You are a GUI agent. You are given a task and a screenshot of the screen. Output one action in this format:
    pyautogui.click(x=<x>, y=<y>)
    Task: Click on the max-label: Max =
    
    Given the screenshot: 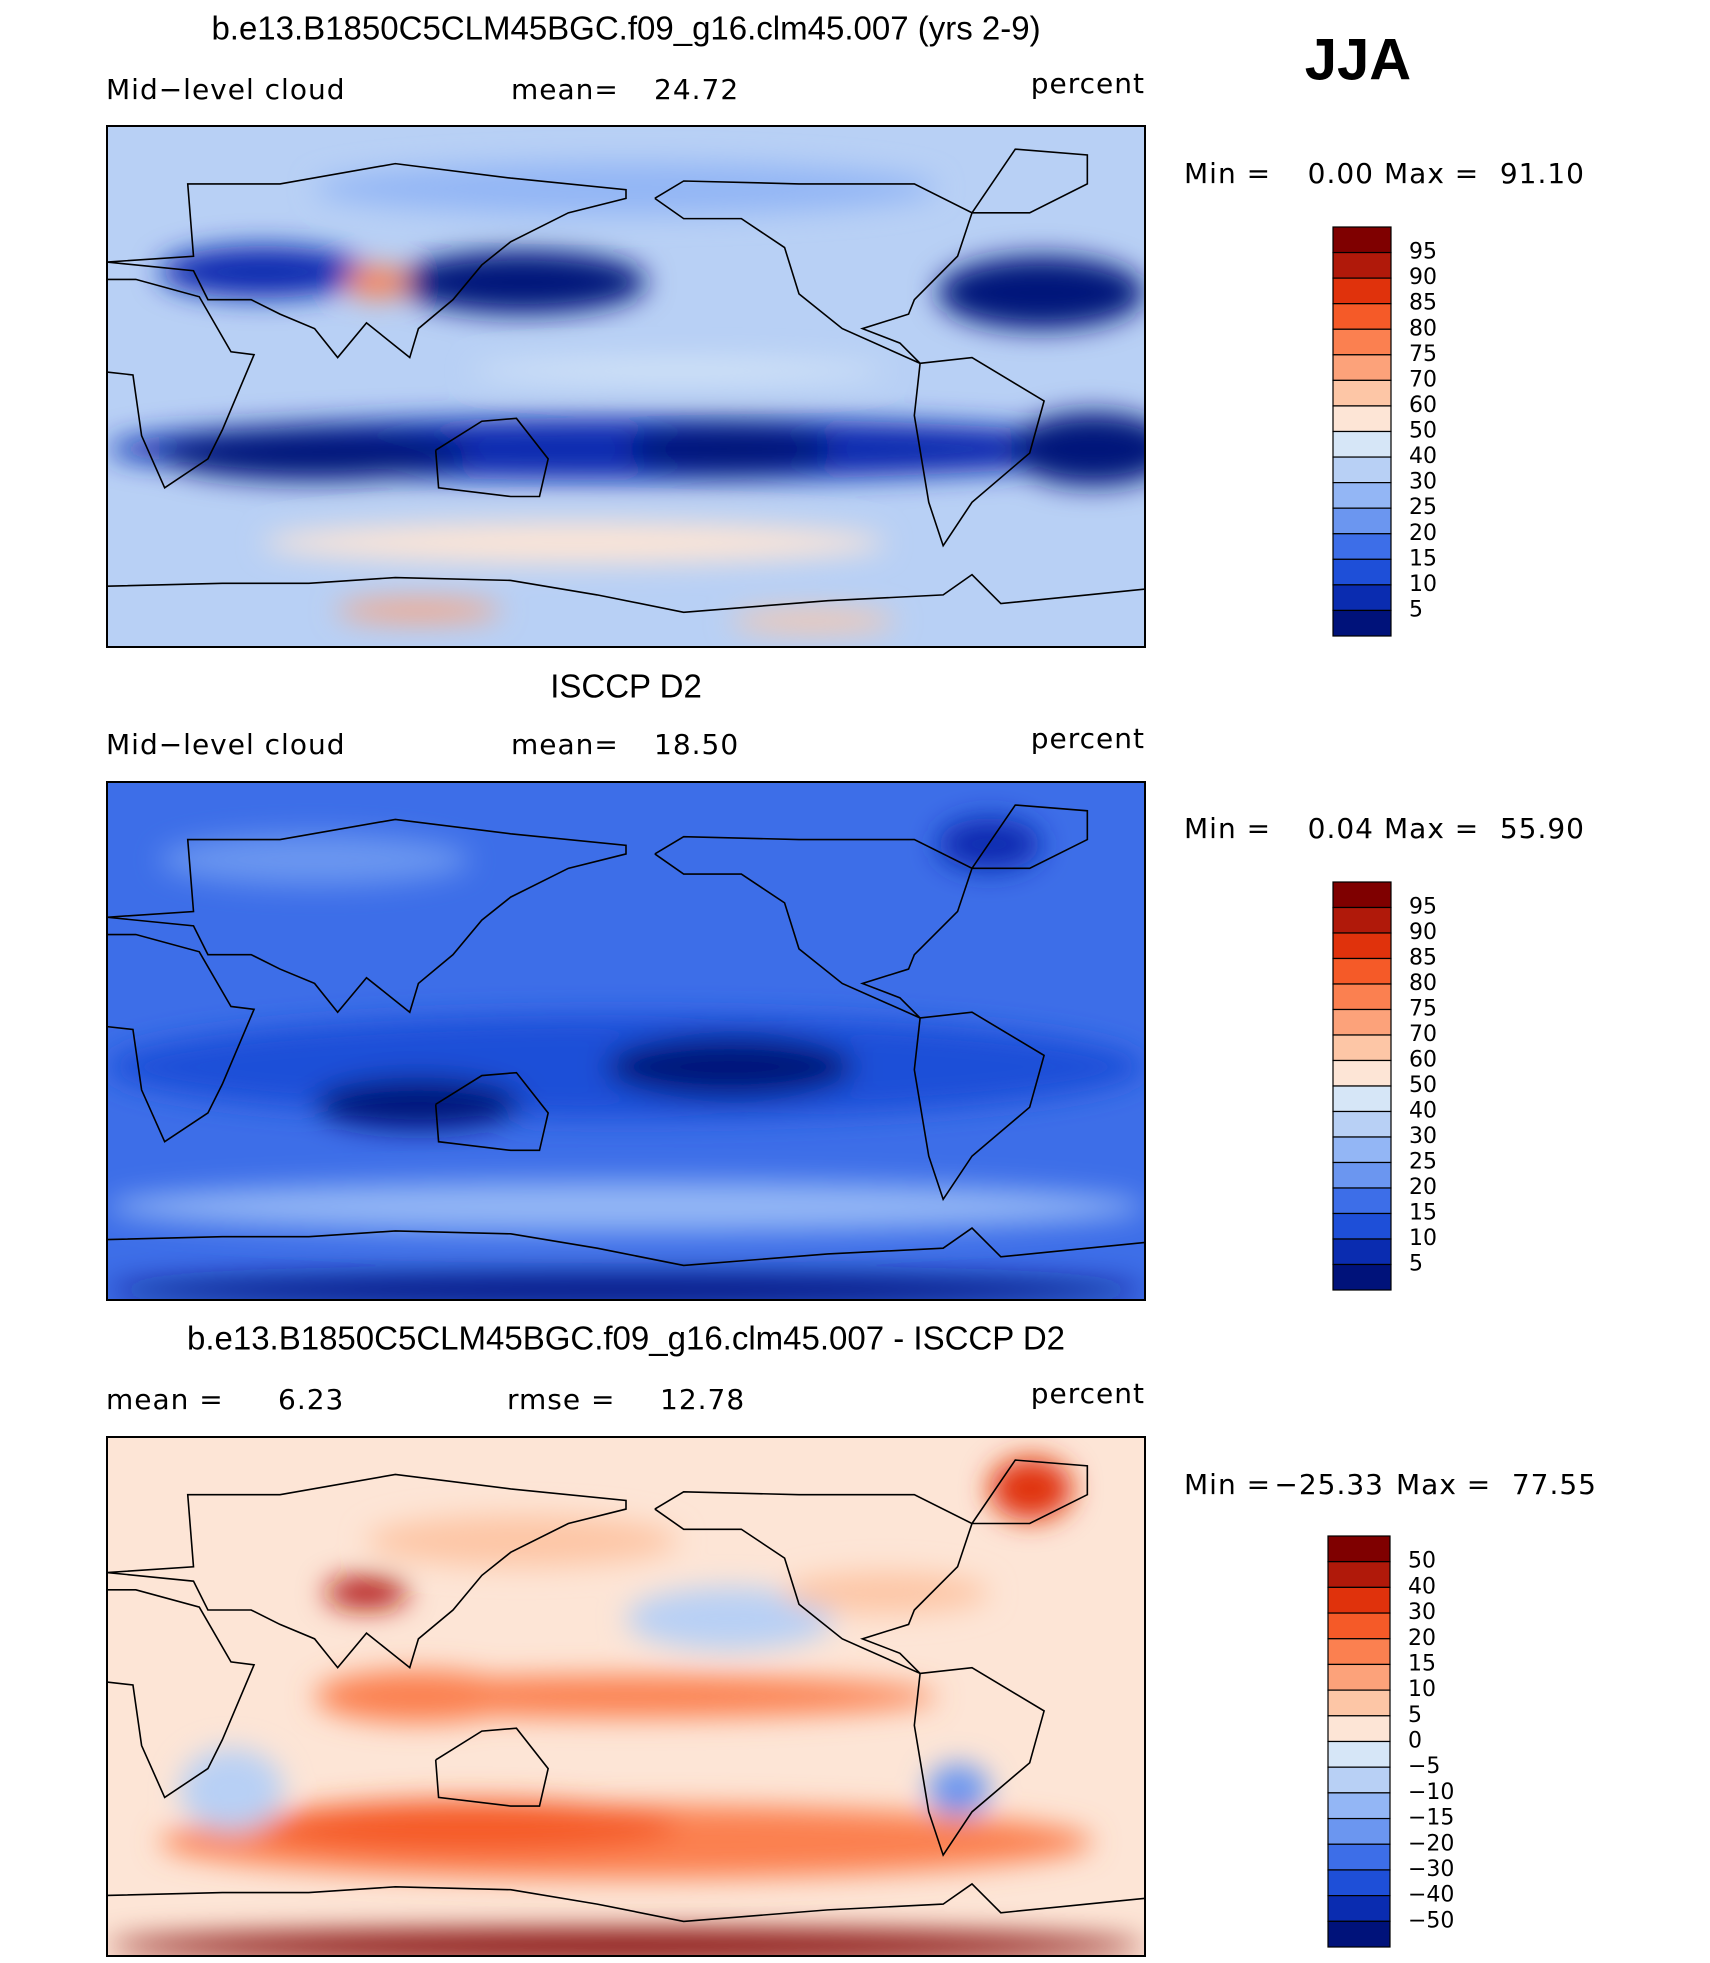 What is the action you would take?
    pyautogui.click(x=1431, y=828)
    